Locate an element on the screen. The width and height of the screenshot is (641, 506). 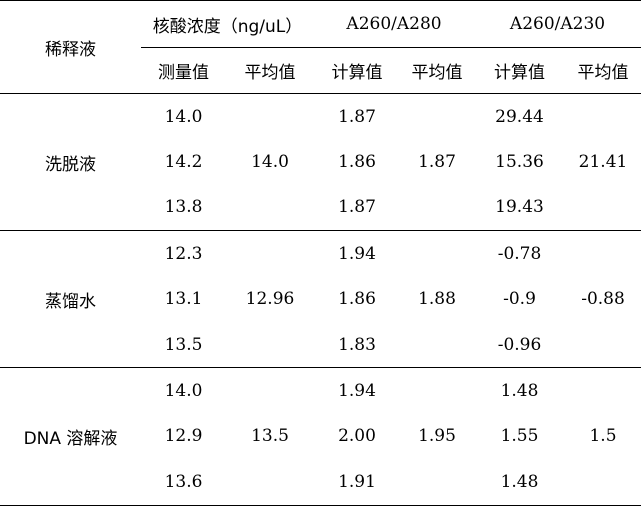
r280-value: 1.91 is located at coordinates (357, 482).